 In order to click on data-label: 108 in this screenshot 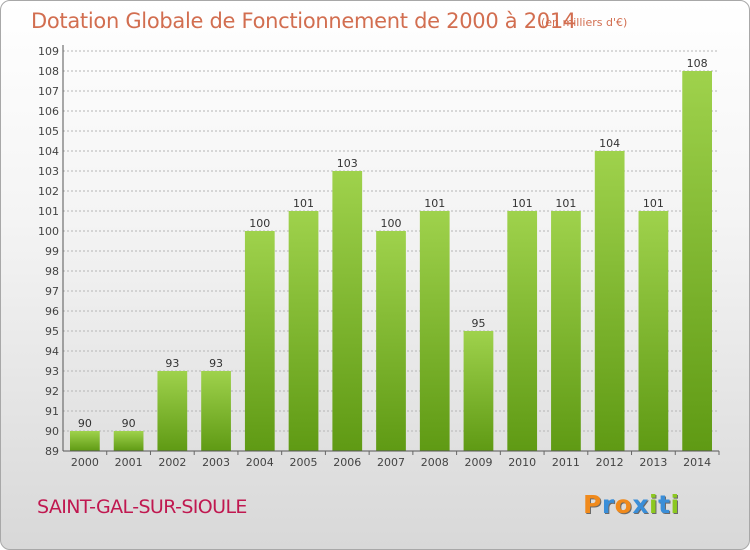, I will do `click(697, 63)`.